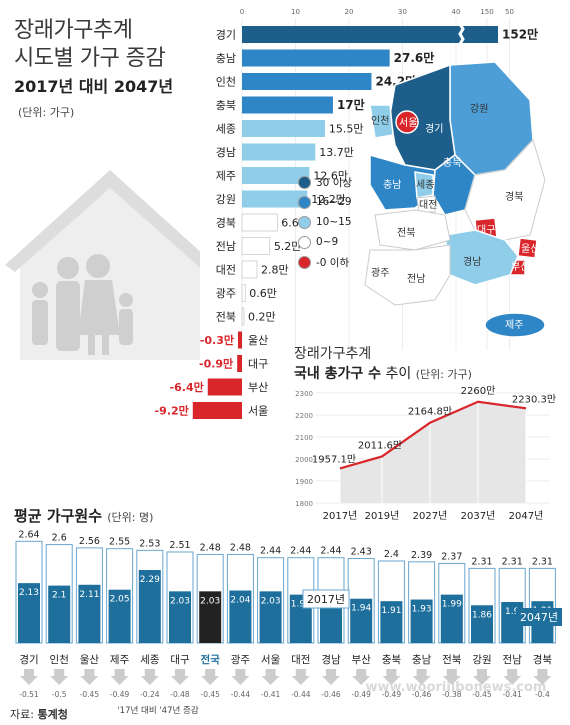  What do you see at coordinates (119, 542) in the screenshot?
I see `value-label-2017: 2.55` at bounding box center [119, 542].